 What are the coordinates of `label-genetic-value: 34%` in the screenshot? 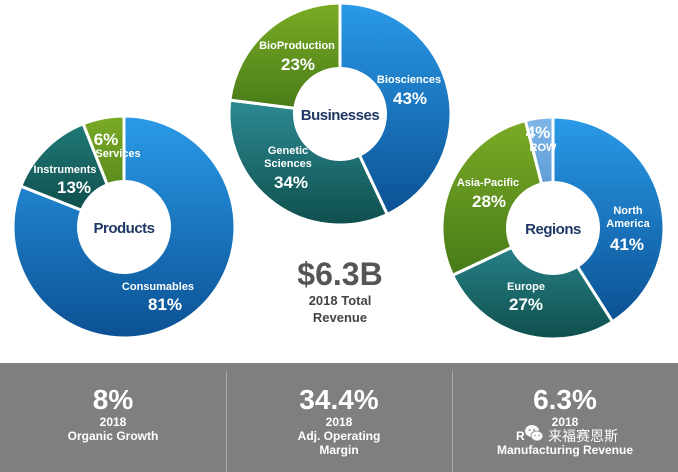 It's located at (291, 182).